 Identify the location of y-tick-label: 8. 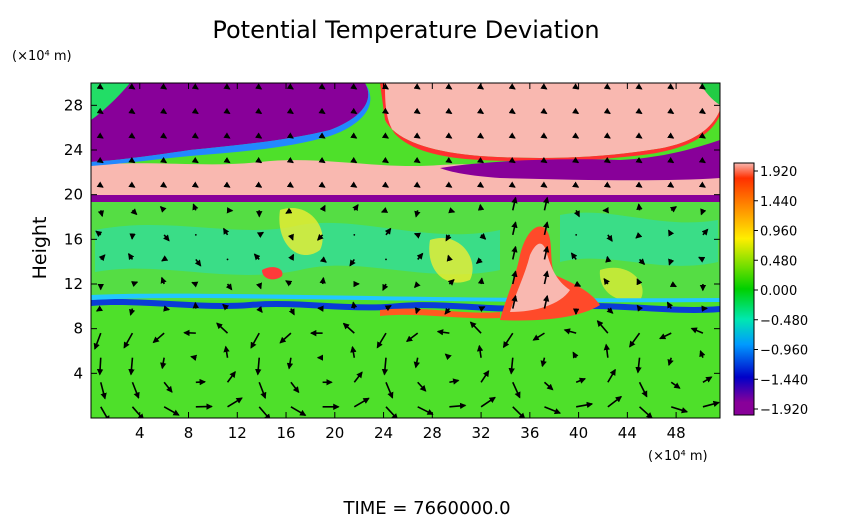
(78, 329).